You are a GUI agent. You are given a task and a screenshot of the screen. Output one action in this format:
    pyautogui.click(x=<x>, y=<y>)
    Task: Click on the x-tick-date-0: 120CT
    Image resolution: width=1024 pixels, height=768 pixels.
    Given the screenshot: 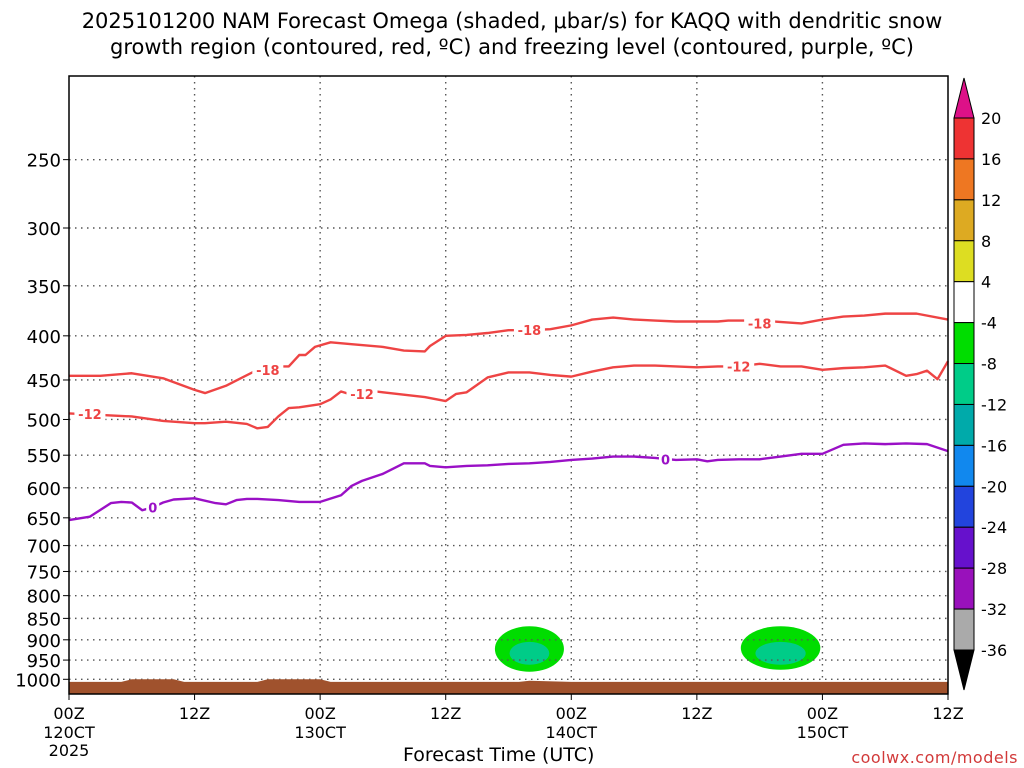 What is the action you would take?
    pyautogui.click(x=69, y=732)
    